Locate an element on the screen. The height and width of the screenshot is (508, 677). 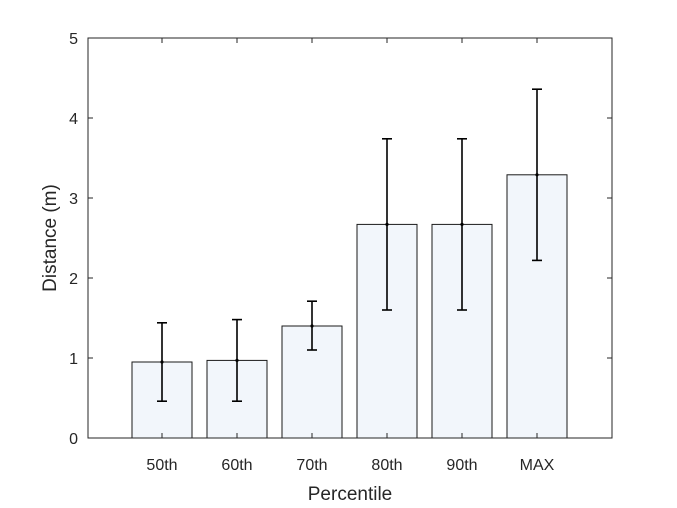
x-tick-label: 50th is located at coordinates (161, 465).